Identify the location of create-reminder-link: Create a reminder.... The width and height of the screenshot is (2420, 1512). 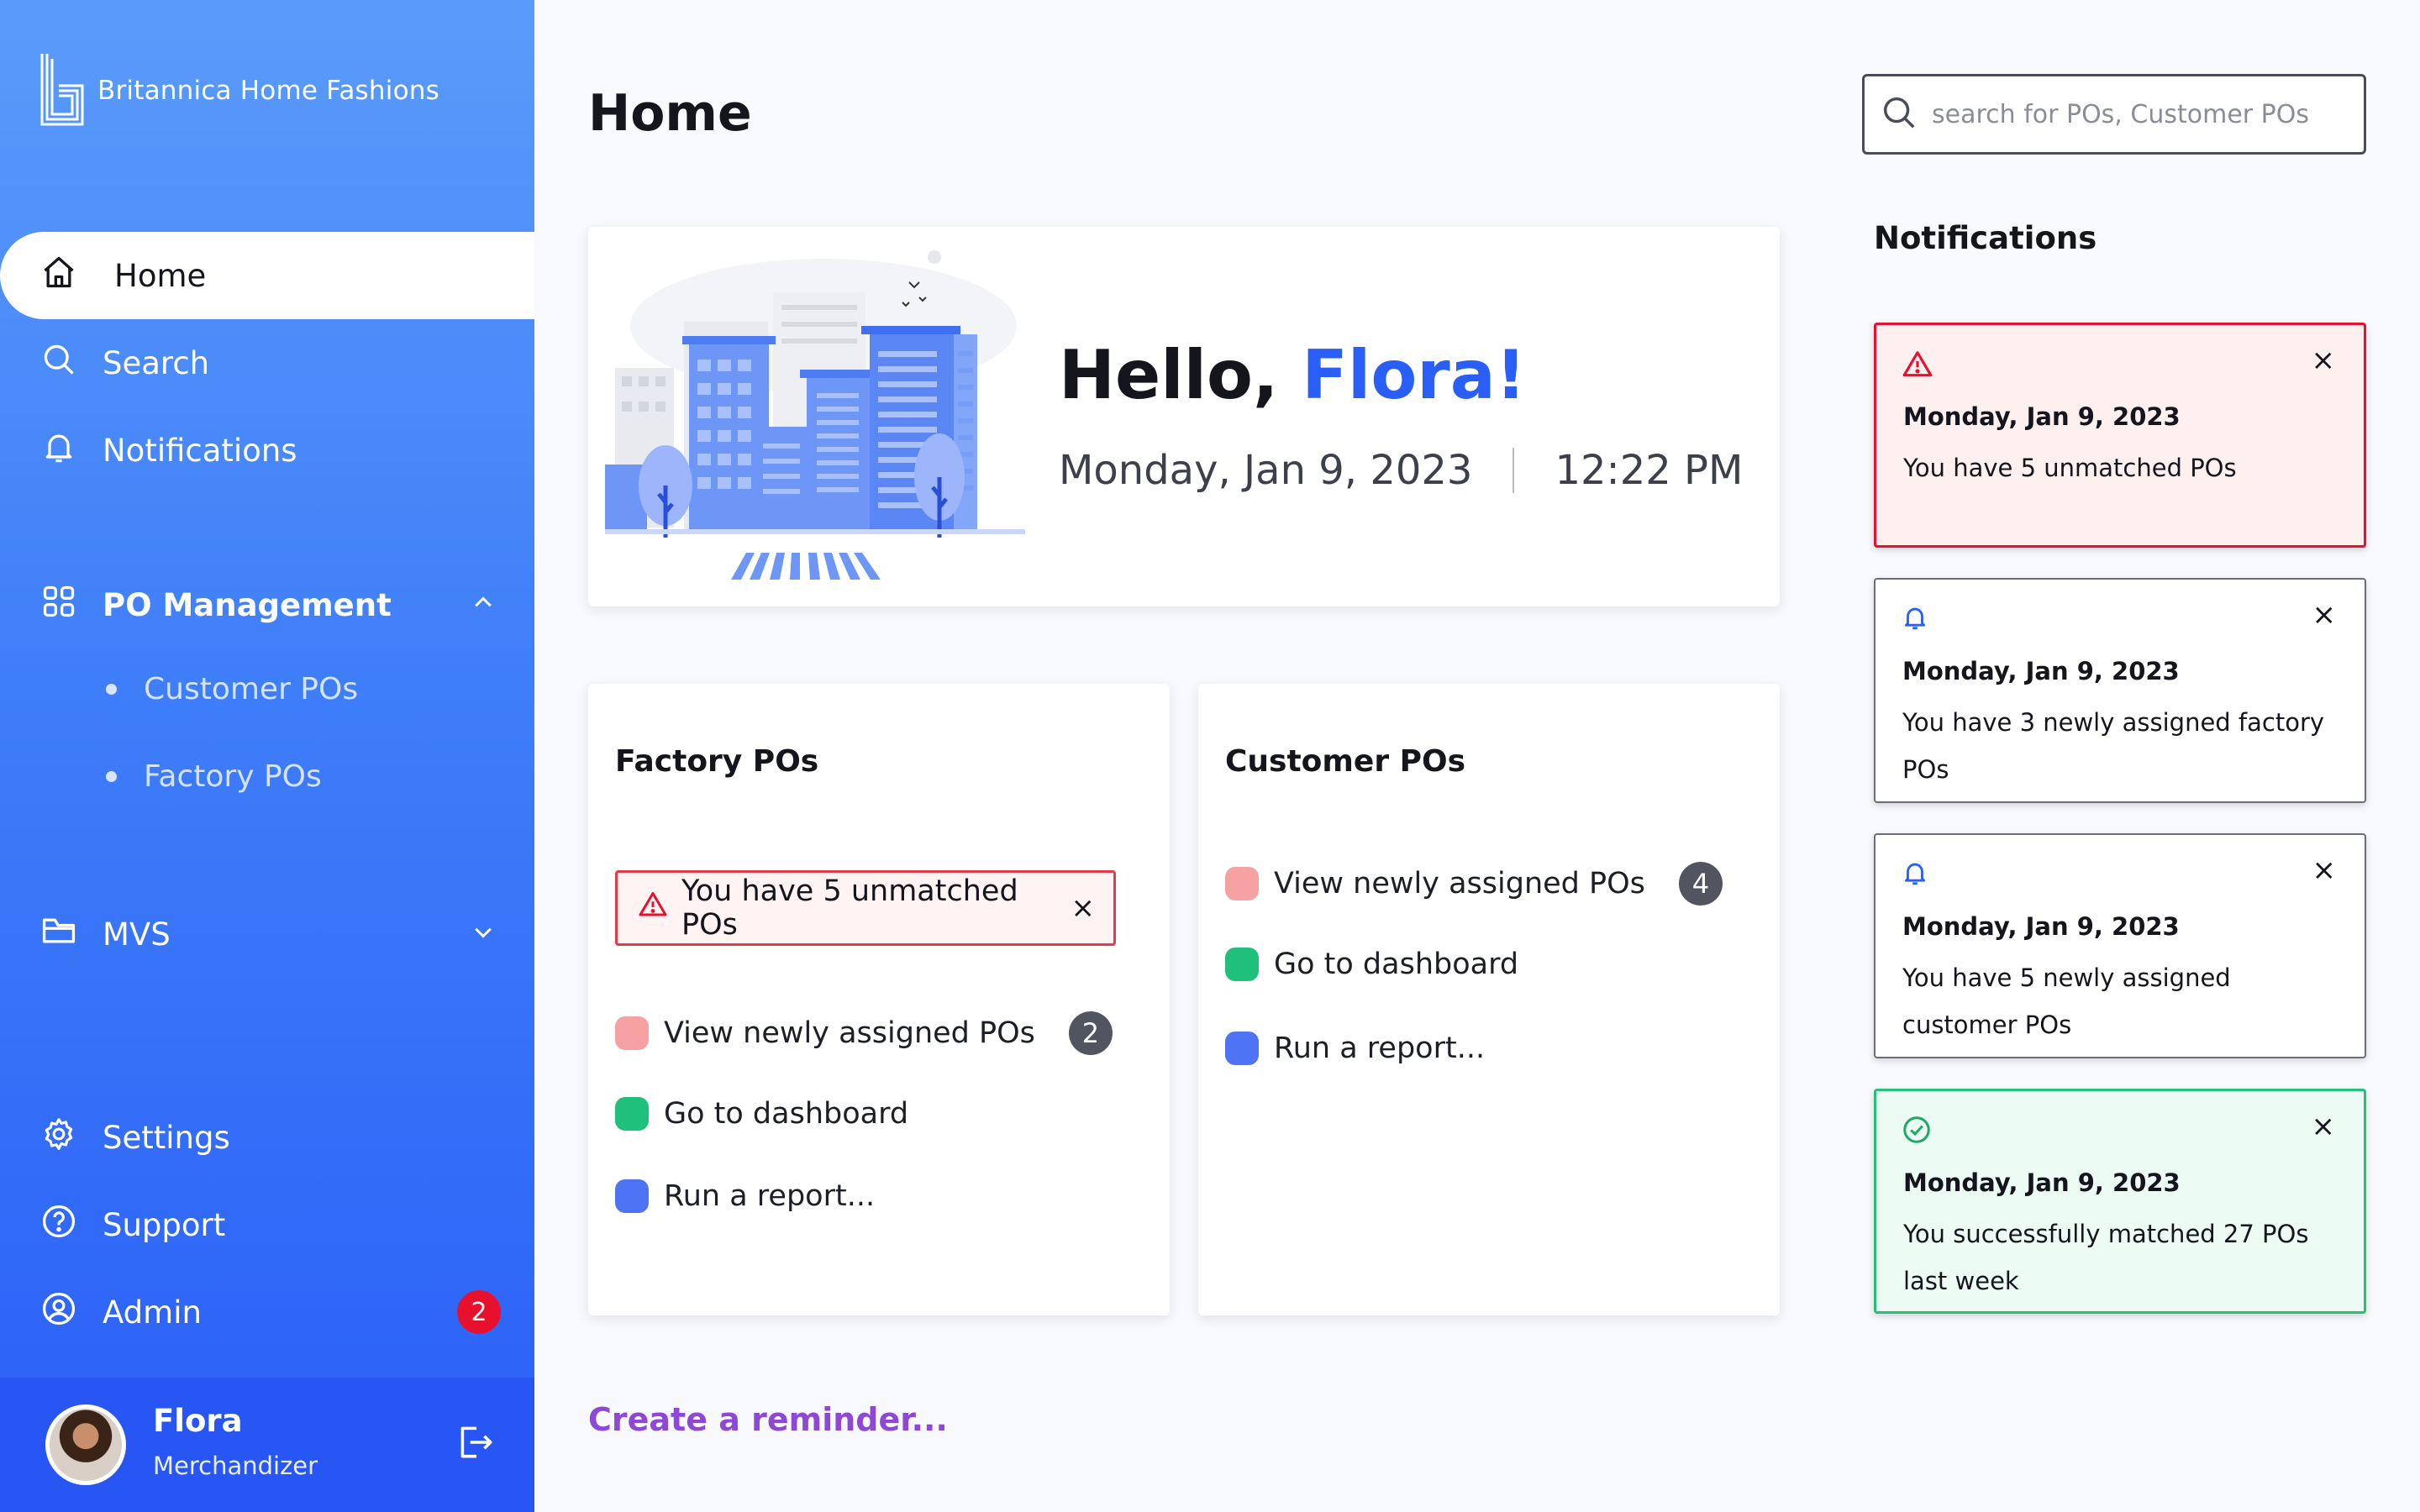
(768, 1419).